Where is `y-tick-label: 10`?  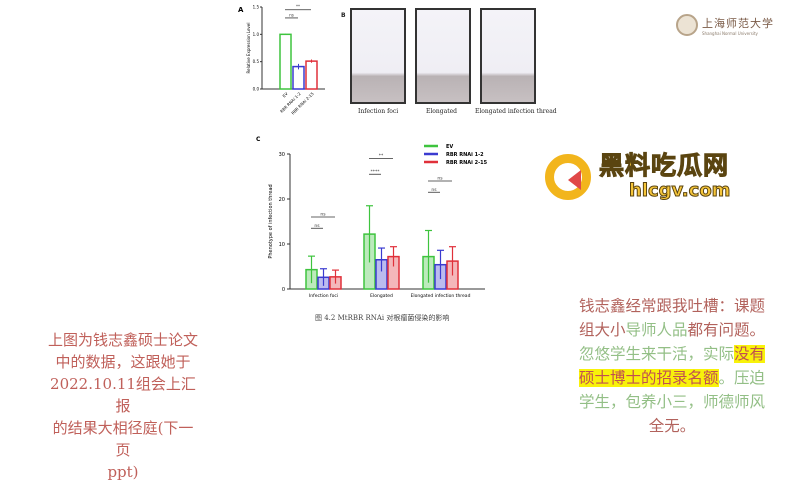 y-tick-label: 10 is located at coordinates (282, 245).